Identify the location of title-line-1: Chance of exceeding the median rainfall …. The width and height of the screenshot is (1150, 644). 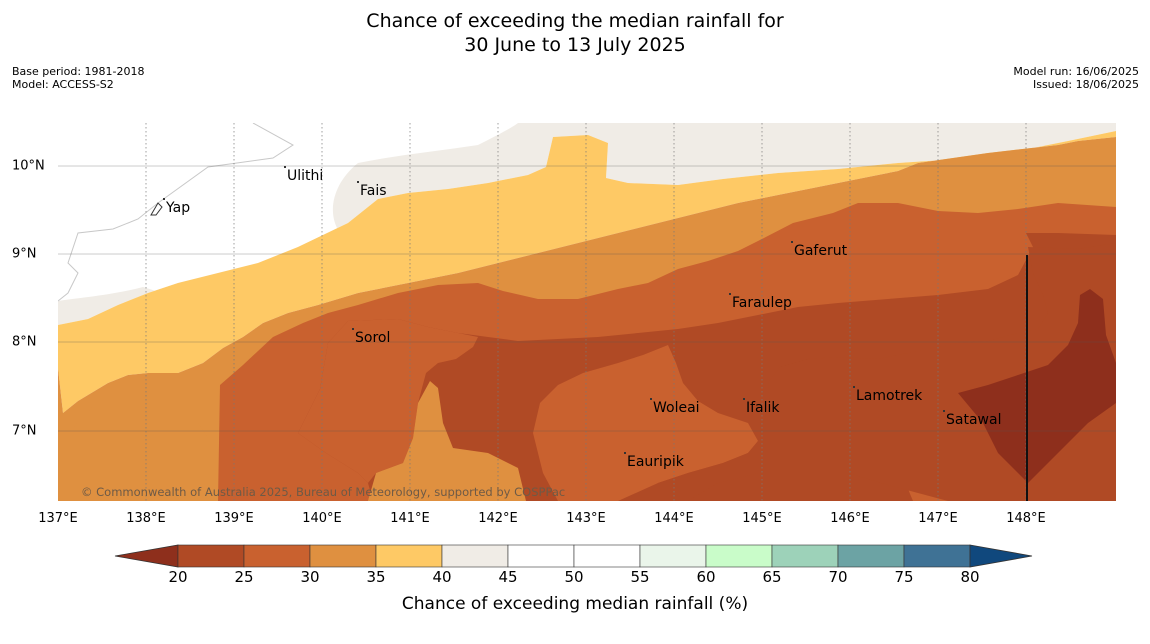
(575, 21).